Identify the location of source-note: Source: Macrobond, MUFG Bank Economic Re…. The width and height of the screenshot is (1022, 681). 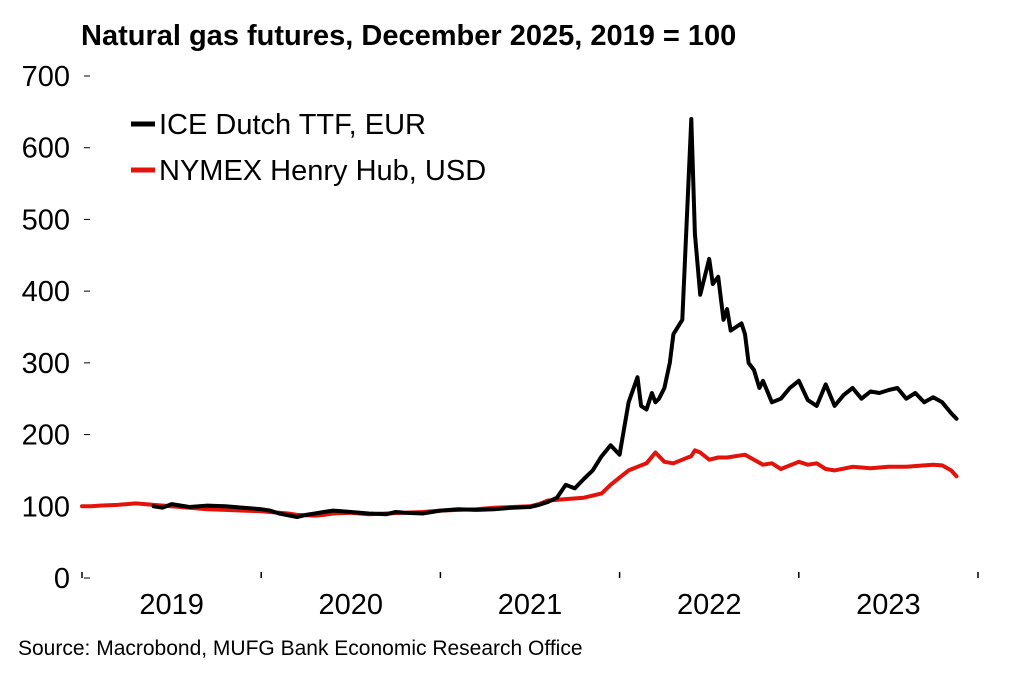
(300, 648).